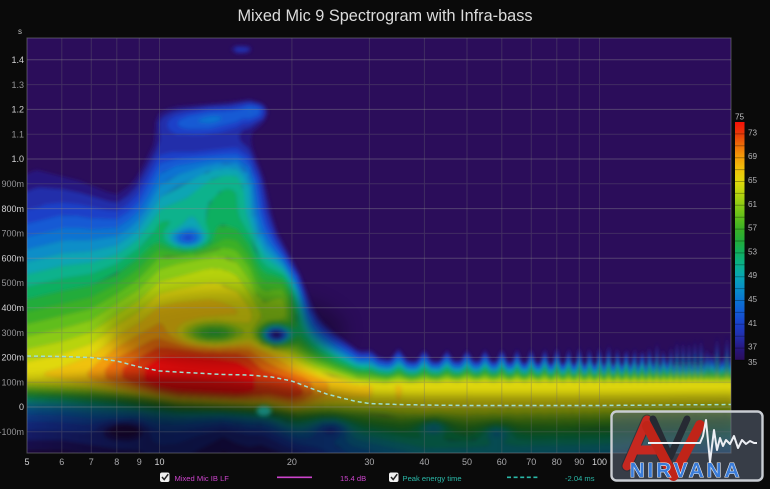 This screenshot has width=770, height=489. Describe the element at coordinates (17, 110) in the screenshot. I see `svg-text: 1.2` at that location.